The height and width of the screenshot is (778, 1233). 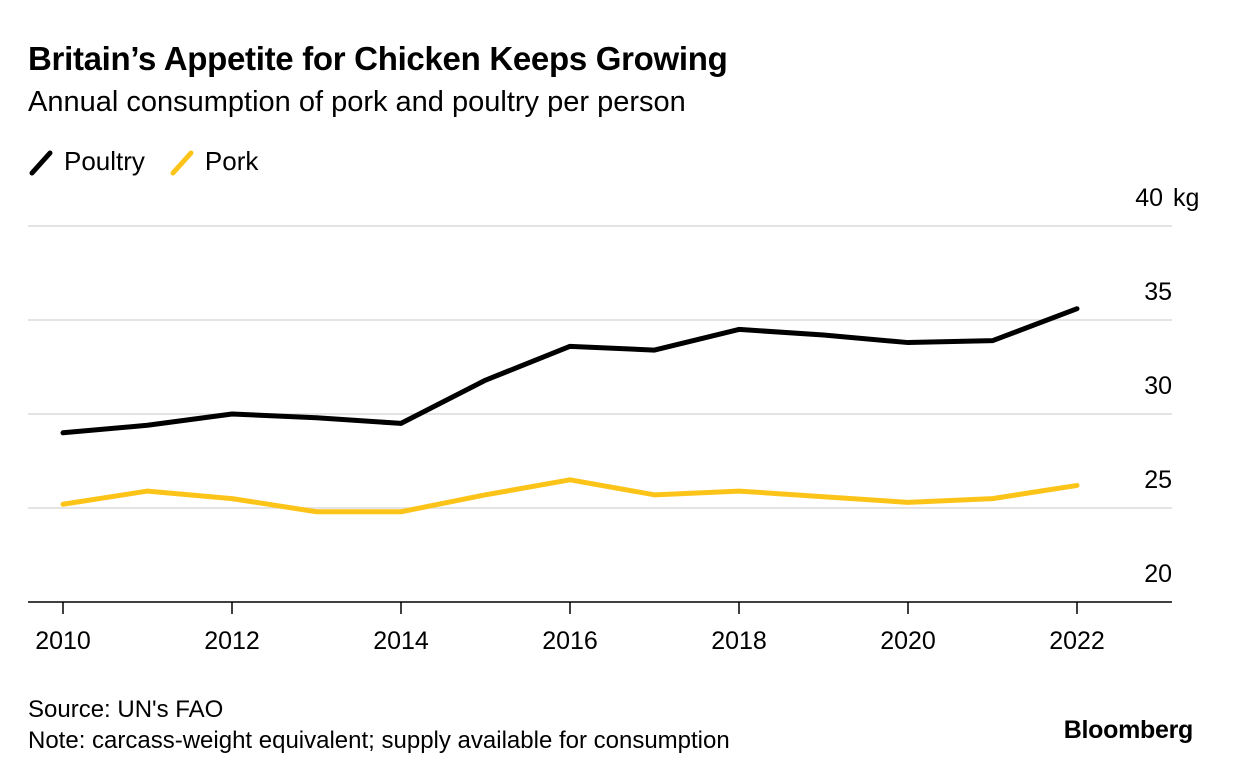 I want to click on source-note: Source: UN's FAO, so click(x=126, y=709).